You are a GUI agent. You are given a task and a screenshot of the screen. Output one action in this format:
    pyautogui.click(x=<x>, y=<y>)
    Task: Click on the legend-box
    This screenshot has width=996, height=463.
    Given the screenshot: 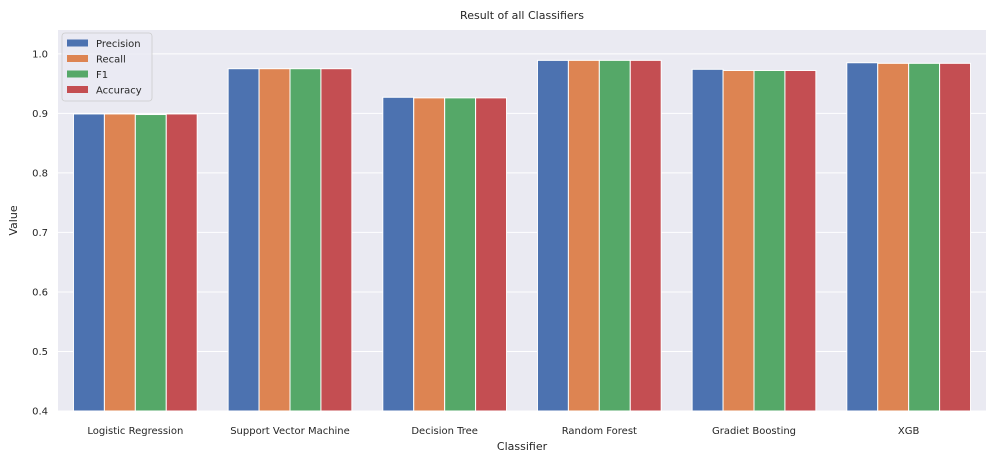 What is the action you would take?
    pyautogui.click(x=107, y=67)
    